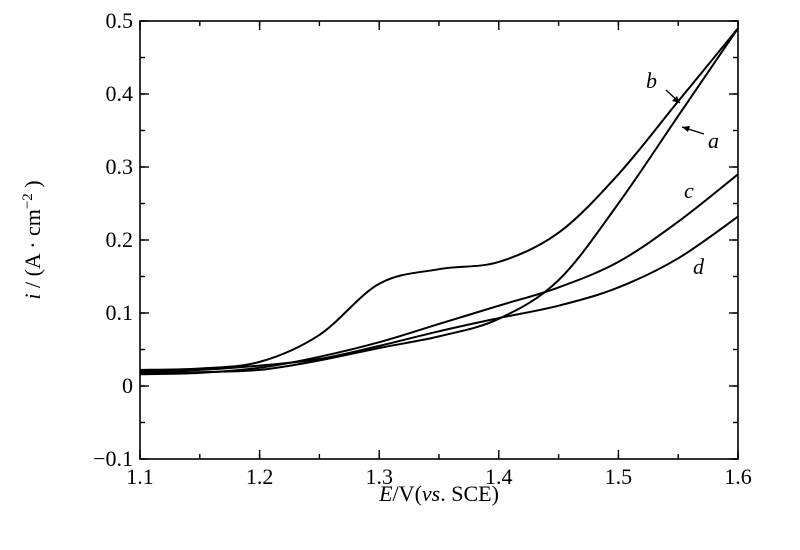  What do you see at coordinates (120, 239) in the screenshot?
I see `y-tick-label: 0.2` at bounding box center [120, 239].